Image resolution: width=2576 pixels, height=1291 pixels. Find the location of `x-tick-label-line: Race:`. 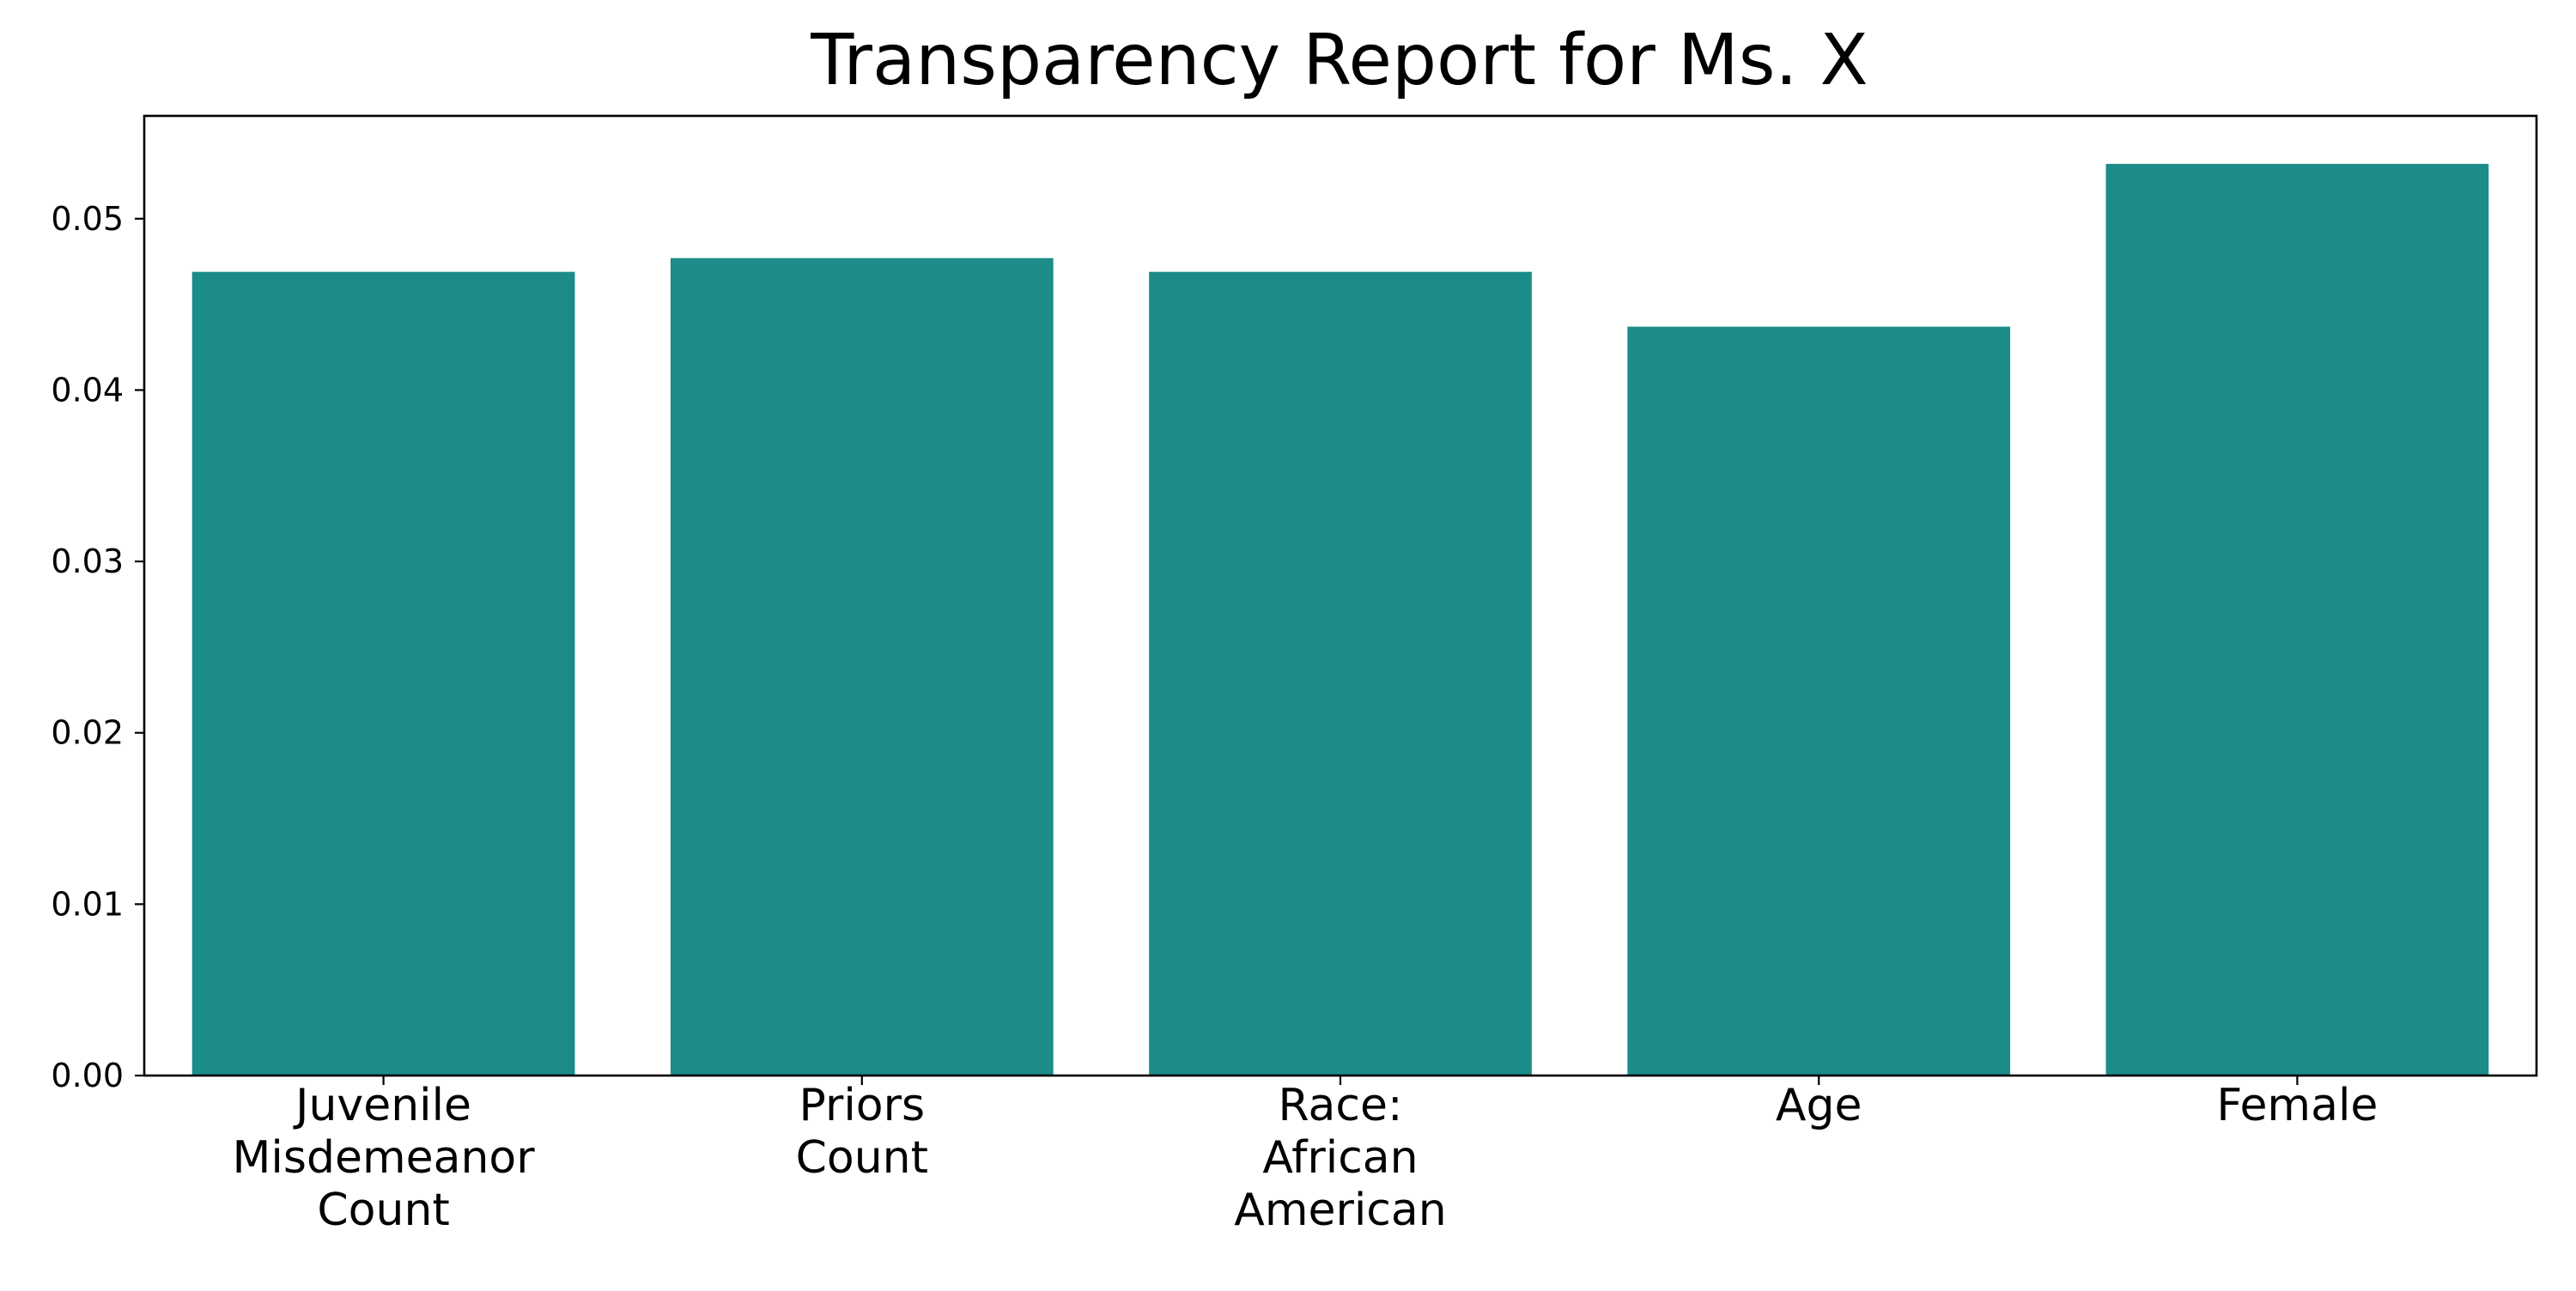

x-tick-label-line: Race: is located at coordinates (1341, 1106).